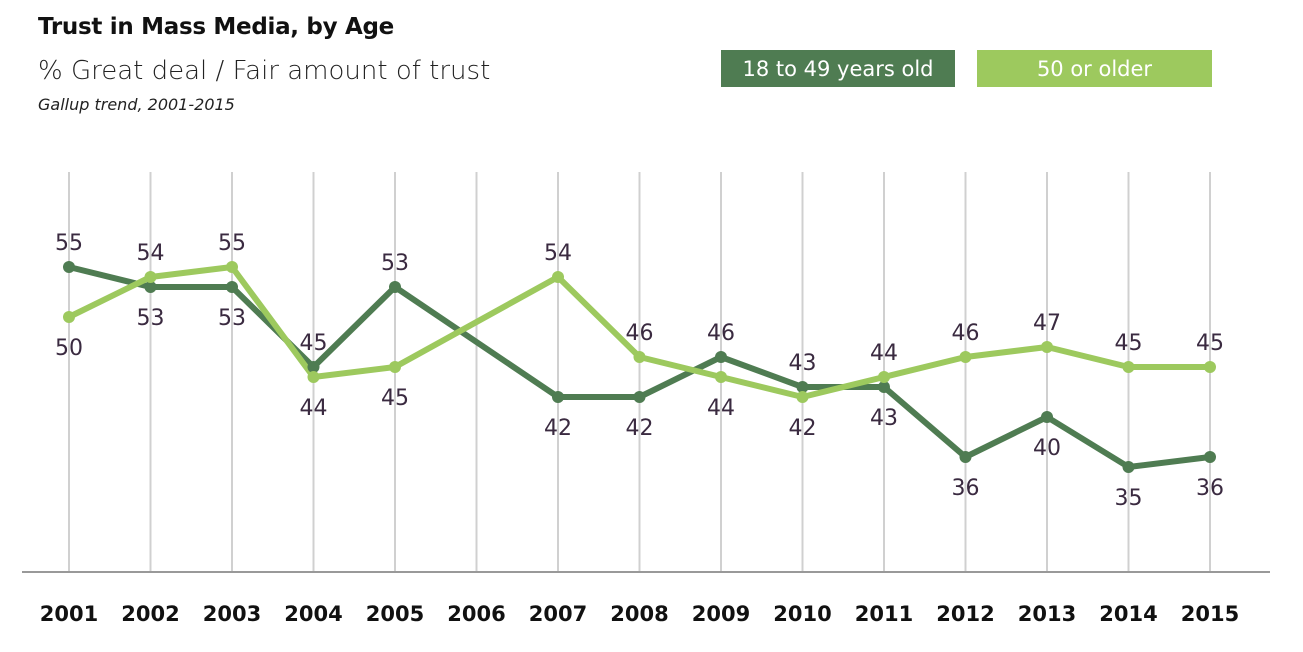 Image resolution: width=1303 pixels, height=652 pixels. I want to click on data-label: 47, so click(1047, 323).